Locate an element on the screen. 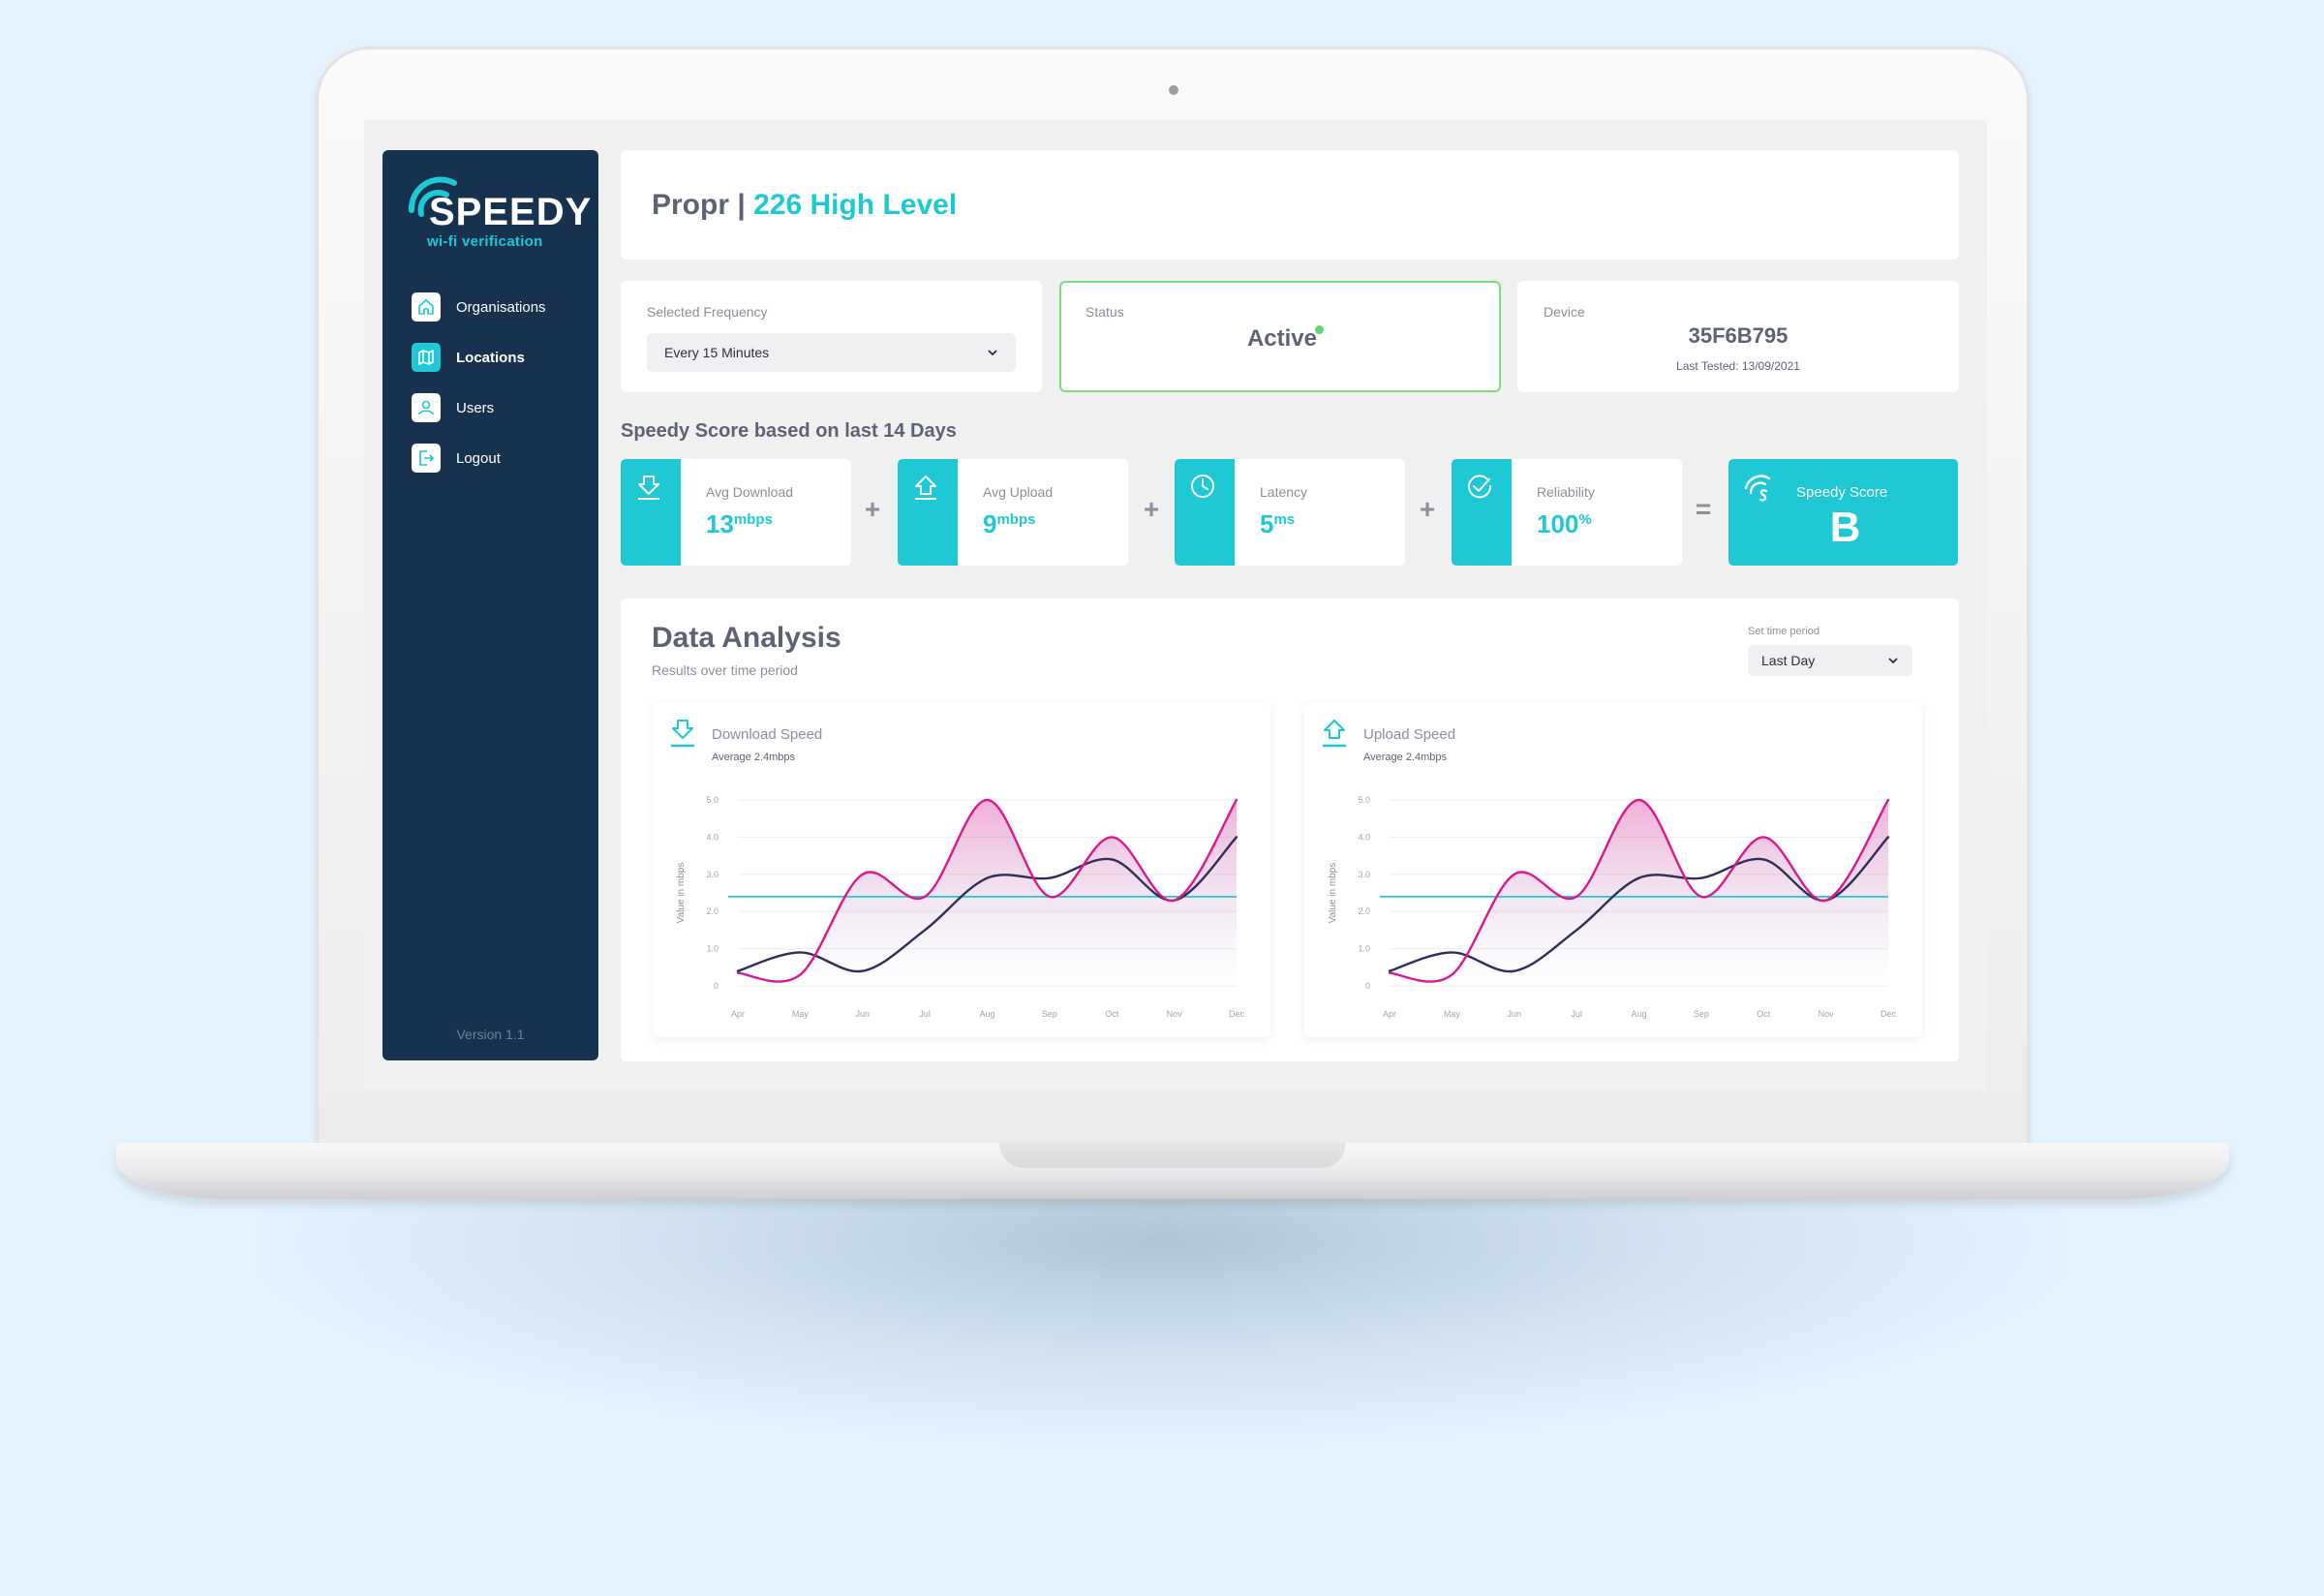 The width and height of the screenshot is (2324, 1596). sidebar-item-organisations: Organisations is located at coordinates (504, 307).